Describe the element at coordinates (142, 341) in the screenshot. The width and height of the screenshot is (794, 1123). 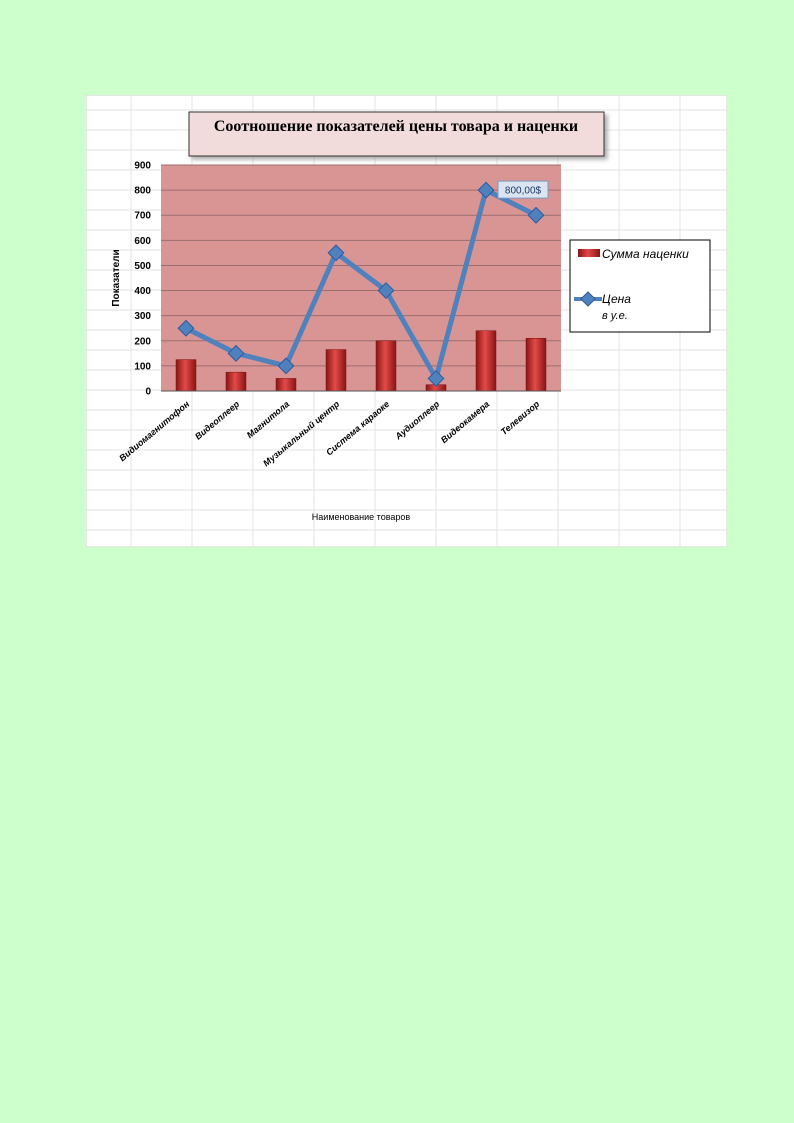
I see `y-tick-label: 200` at that location.